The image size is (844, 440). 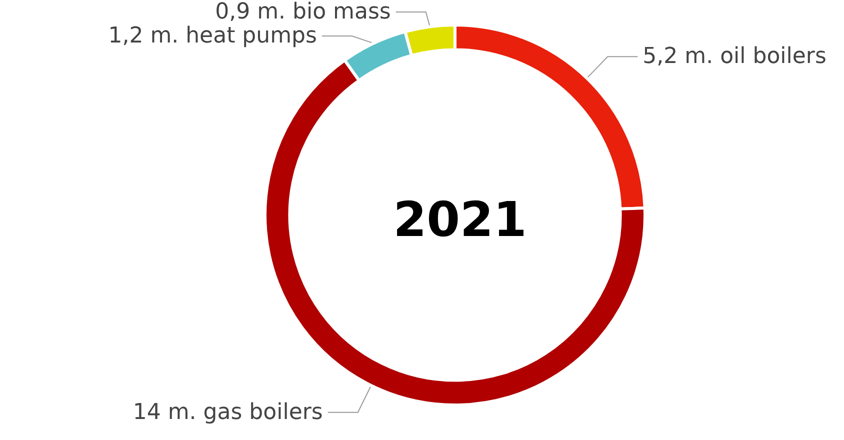 I want to click on text: 2021, so click(x=460, y=220).